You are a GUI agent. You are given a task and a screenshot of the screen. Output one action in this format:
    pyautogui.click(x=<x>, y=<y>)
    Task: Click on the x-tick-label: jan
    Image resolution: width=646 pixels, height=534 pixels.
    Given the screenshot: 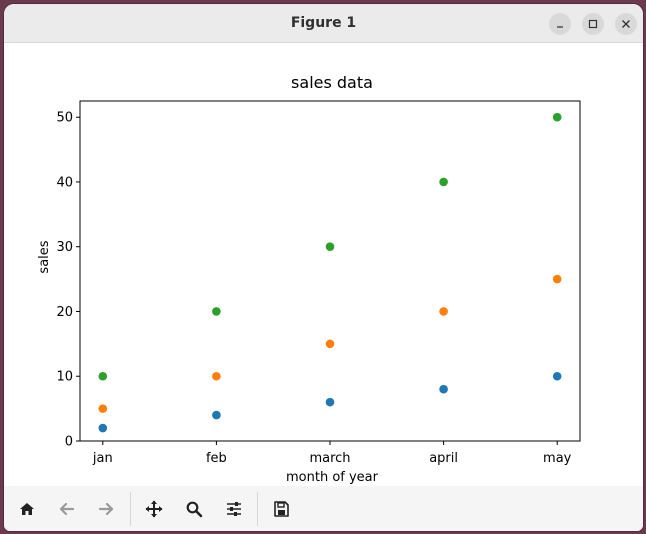 What is the action you would take?
    pyautogui.click(x=102, y=458)
    